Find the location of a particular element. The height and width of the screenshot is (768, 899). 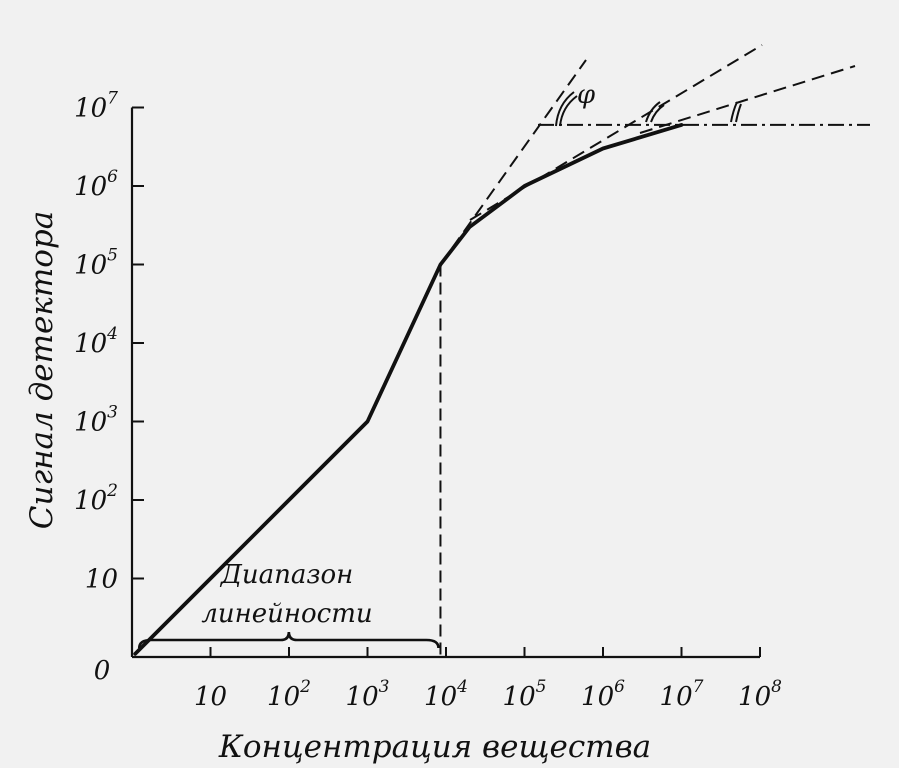

x-axis-title: Концентрация вещества is located at coordinates (434, 747).